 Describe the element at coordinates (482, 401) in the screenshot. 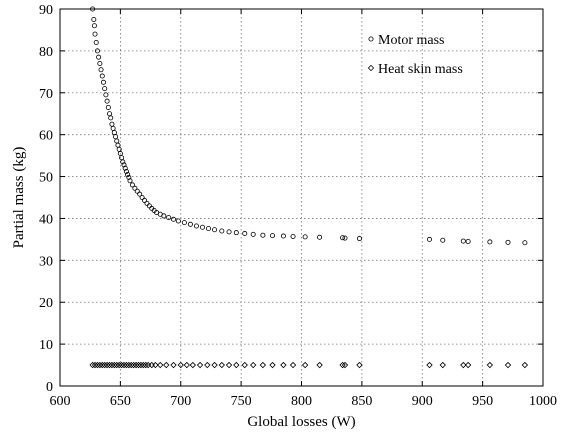

I see `x-tick-label: 950` at that location.